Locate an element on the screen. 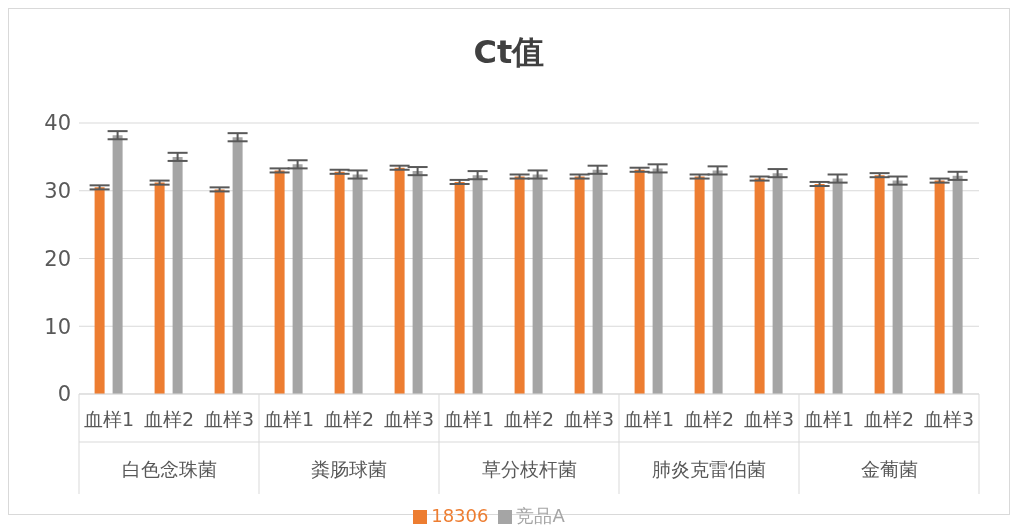 The height and width of the screenshot is (525, 1016). text: 草分枝杆菌 is located at coordinates (529, 469).